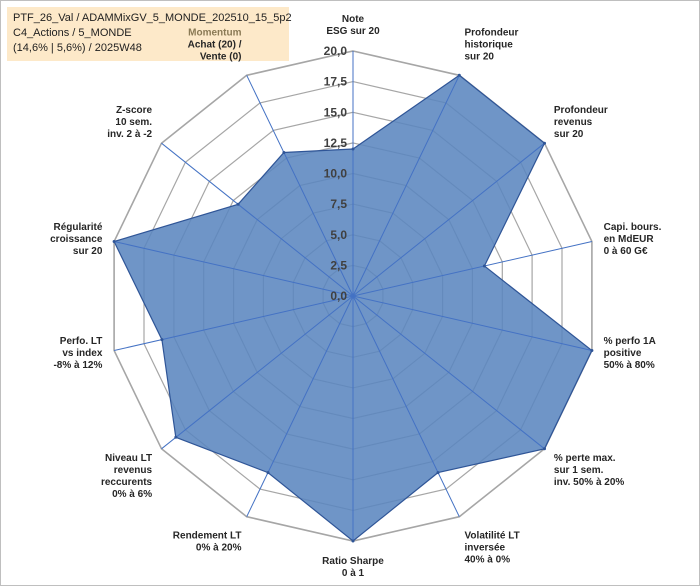 This screenshot has height=586, width=700. What do you see at coordinates (353, 25) in the screenshot?
I see `axis-label-0: Note ESG sur 20` at bounding box center [353, 25].